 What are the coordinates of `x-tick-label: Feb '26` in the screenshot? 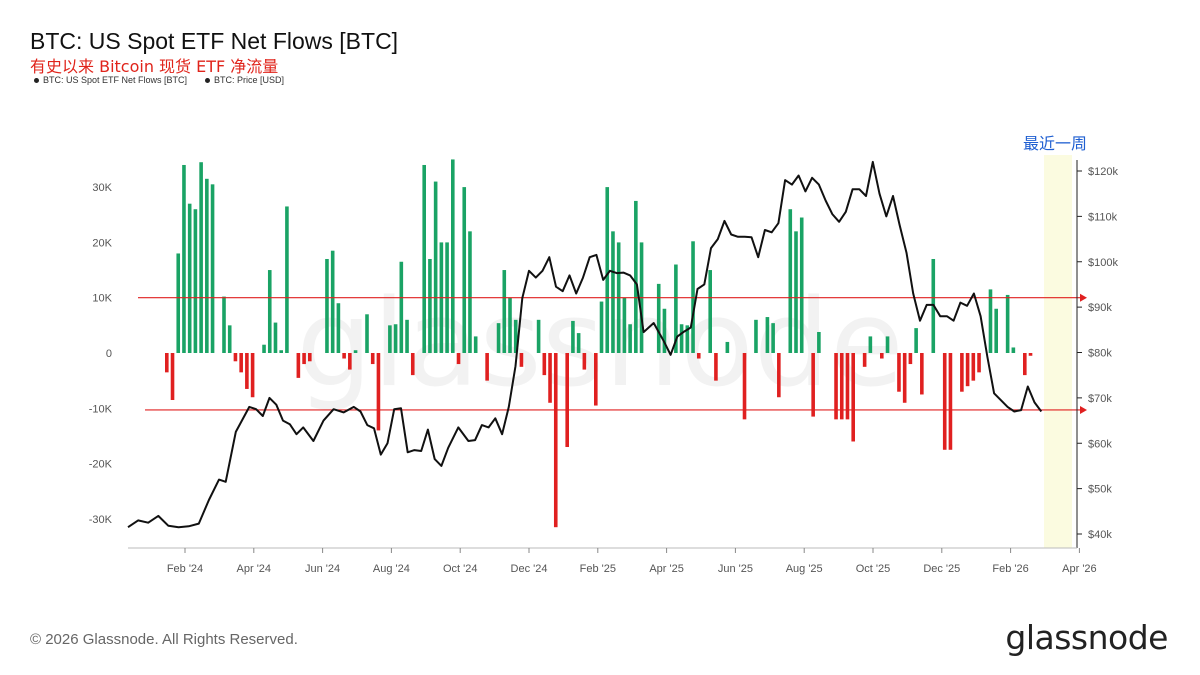 It's located at (1010, 569).